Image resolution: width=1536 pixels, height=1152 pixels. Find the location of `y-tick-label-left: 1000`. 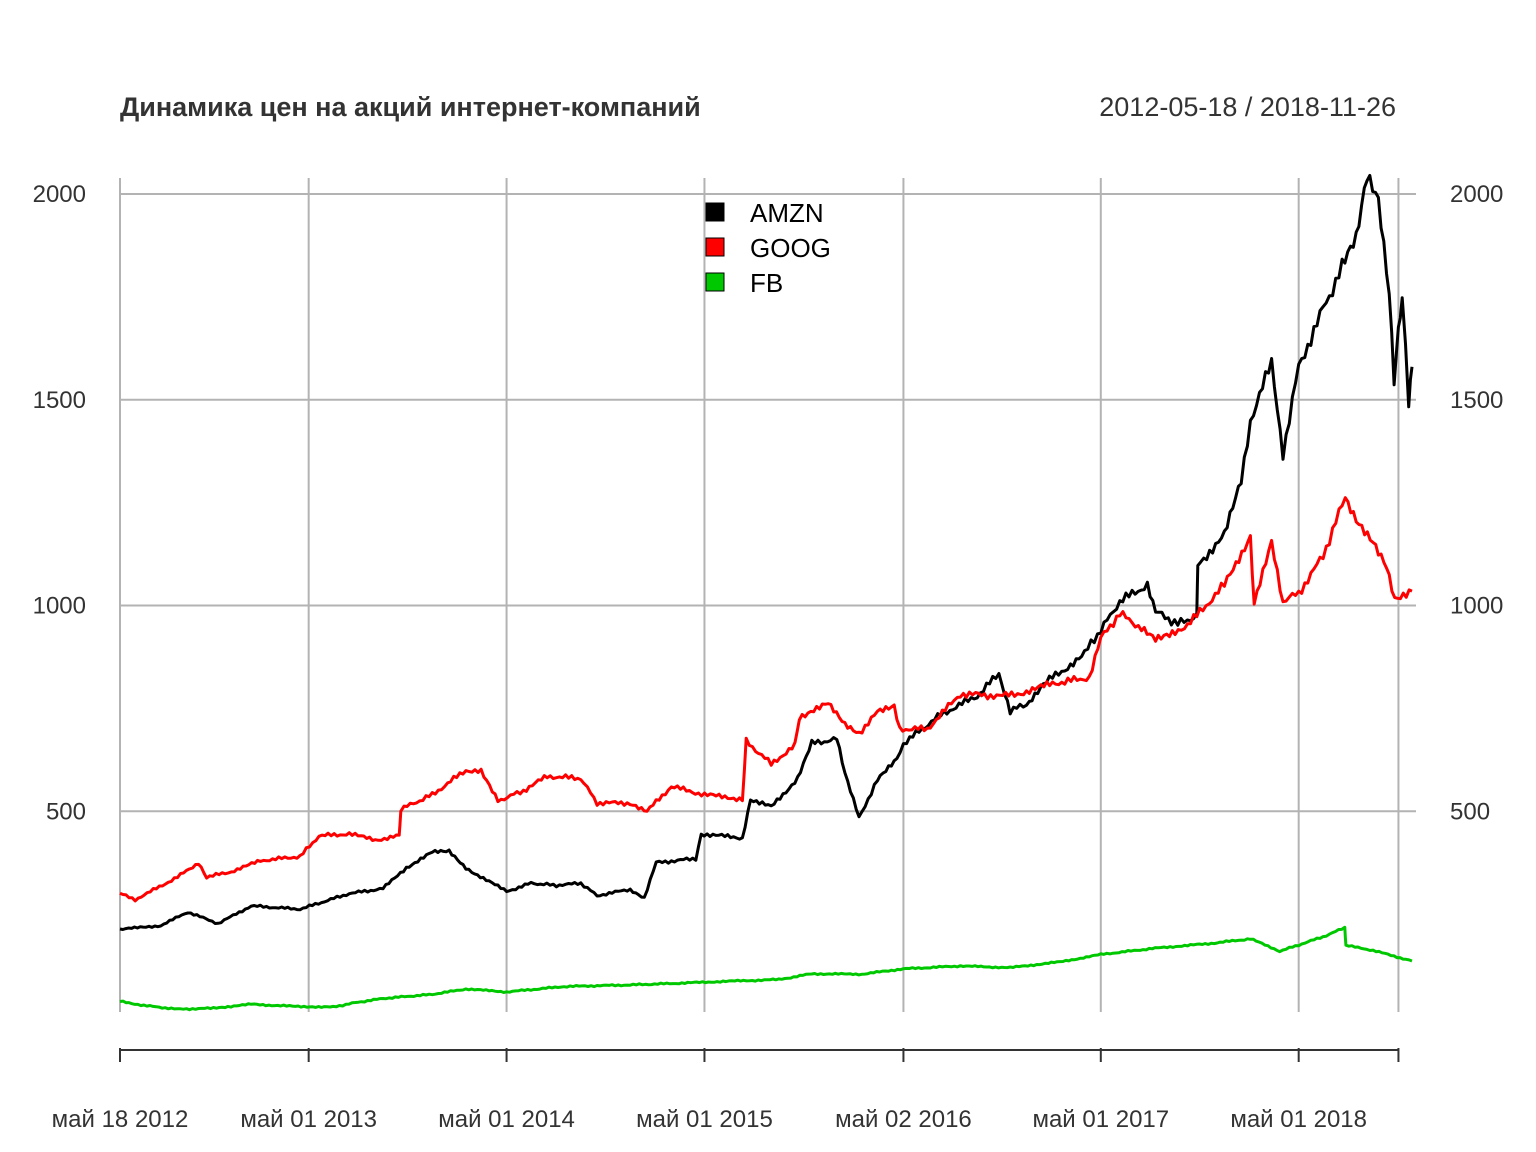

y-tick-label-left: 1000 is located at coordinates (59, 606).